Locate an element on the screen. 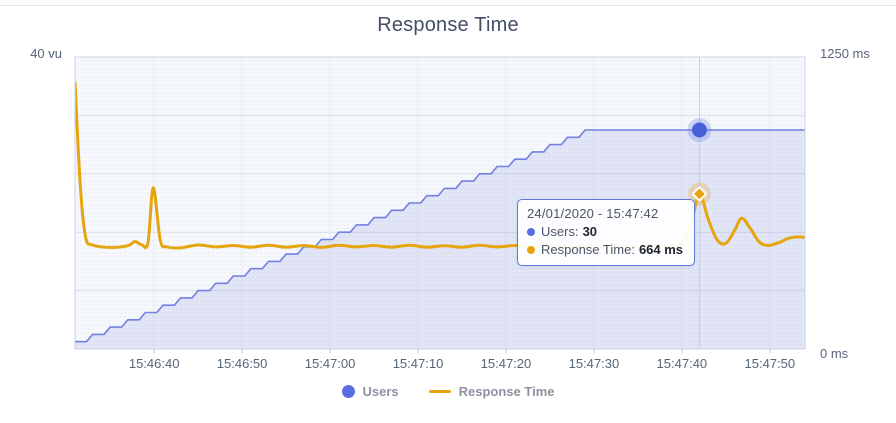 Image resolution: width=896 pixels, height=423 pixels. chart-legend: Users Response Time is located at coordinates (448, 391).